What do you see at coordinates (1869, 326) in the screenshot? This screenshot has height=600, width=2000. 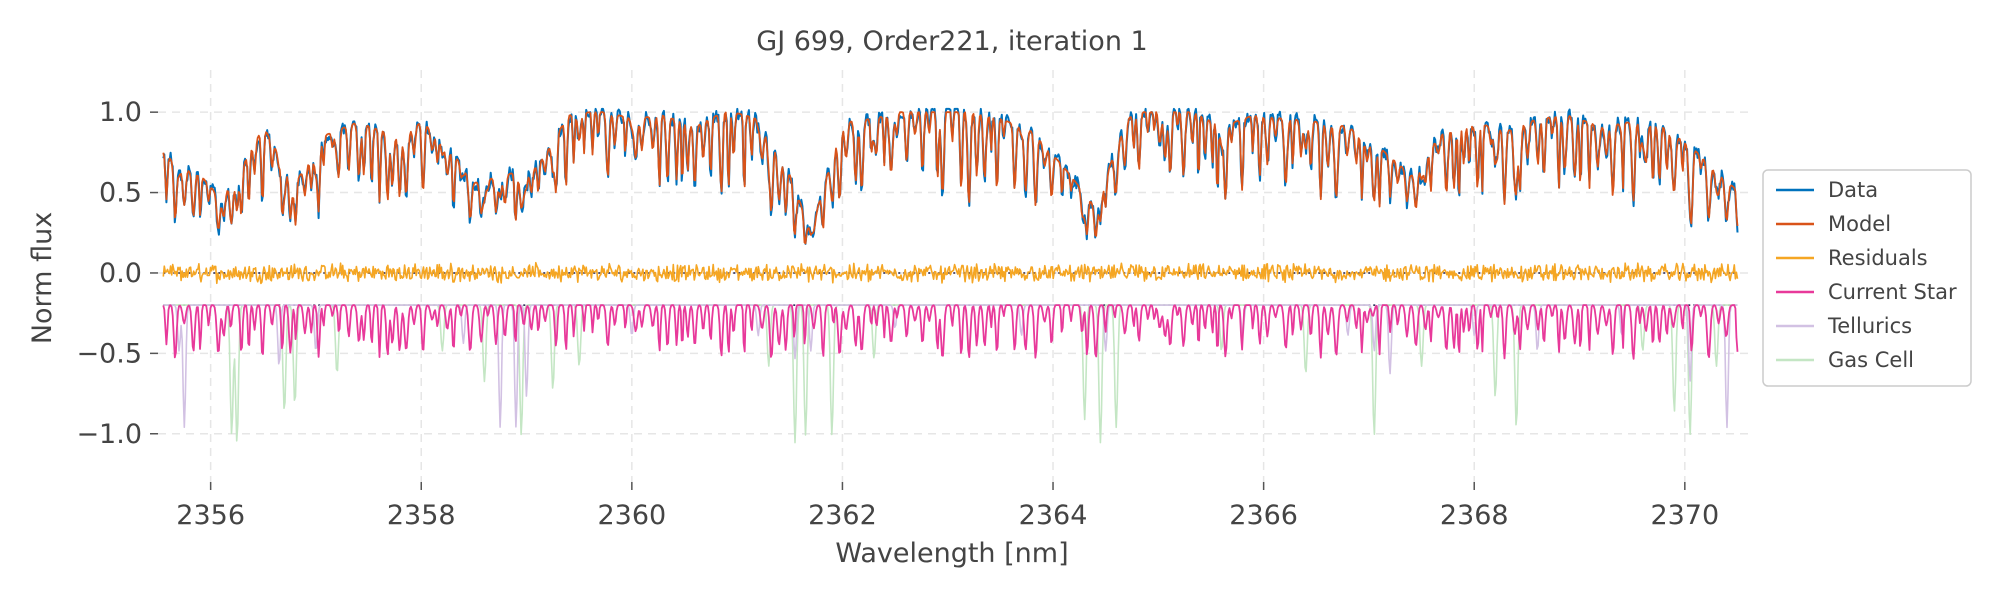 I see `legend-label: Tellurics` at bounding box center [1869, 326].